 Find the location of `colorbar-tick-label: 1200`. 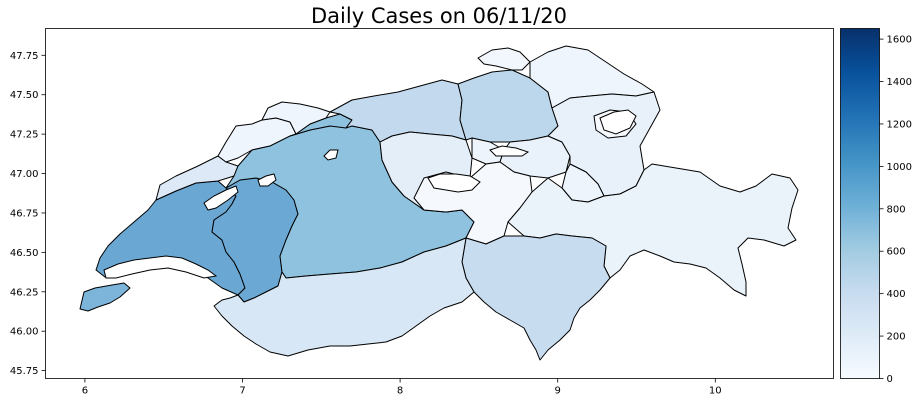

colorbar-tick-label: 1200 is located at coordinates (899, 124).